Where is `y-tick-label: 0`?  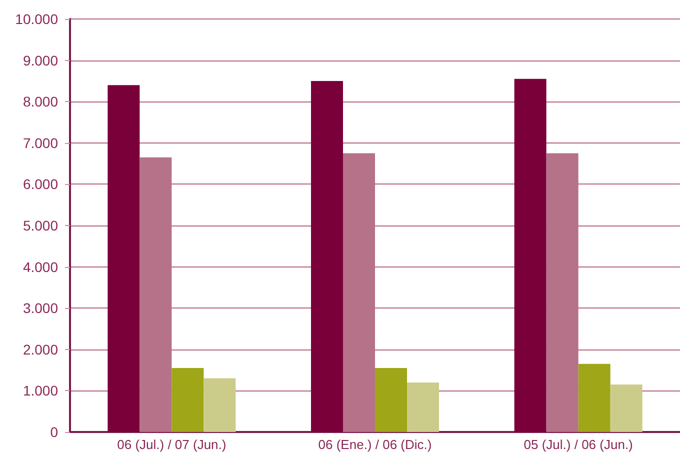 y-tick-label: 0 is located at coordinates (54, 432).